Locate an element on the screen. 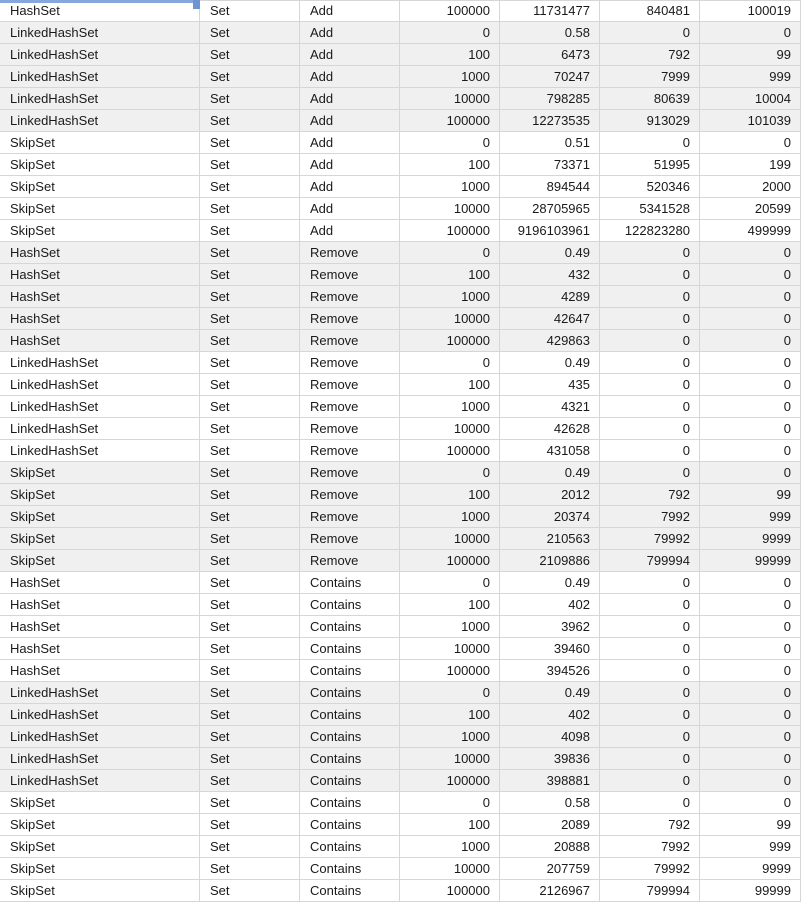 This screenshot has width=801, height=902. cell: 798285 is located at coordinates (550, 99).